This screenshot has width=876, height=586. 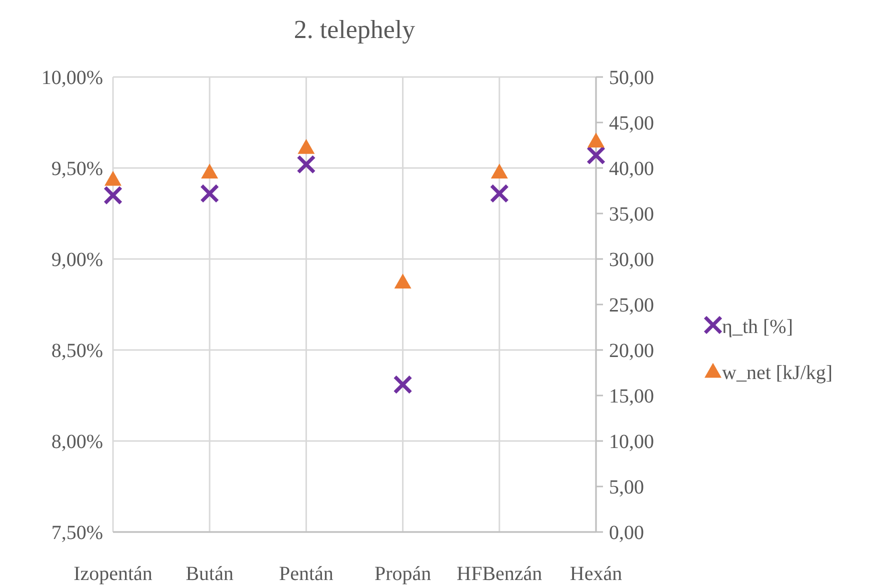 I want to click on y2-tick-label: 15,00, so click(x=631, y=397).